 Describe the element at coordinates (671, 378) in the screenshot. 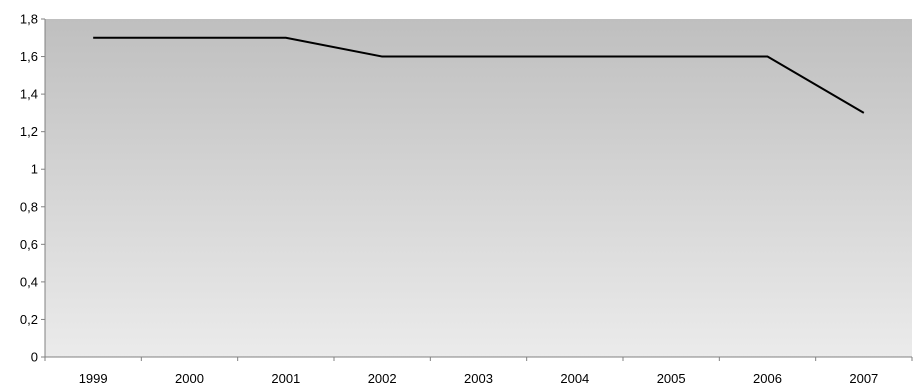

I see `x-tick-label: 2005` at that location.